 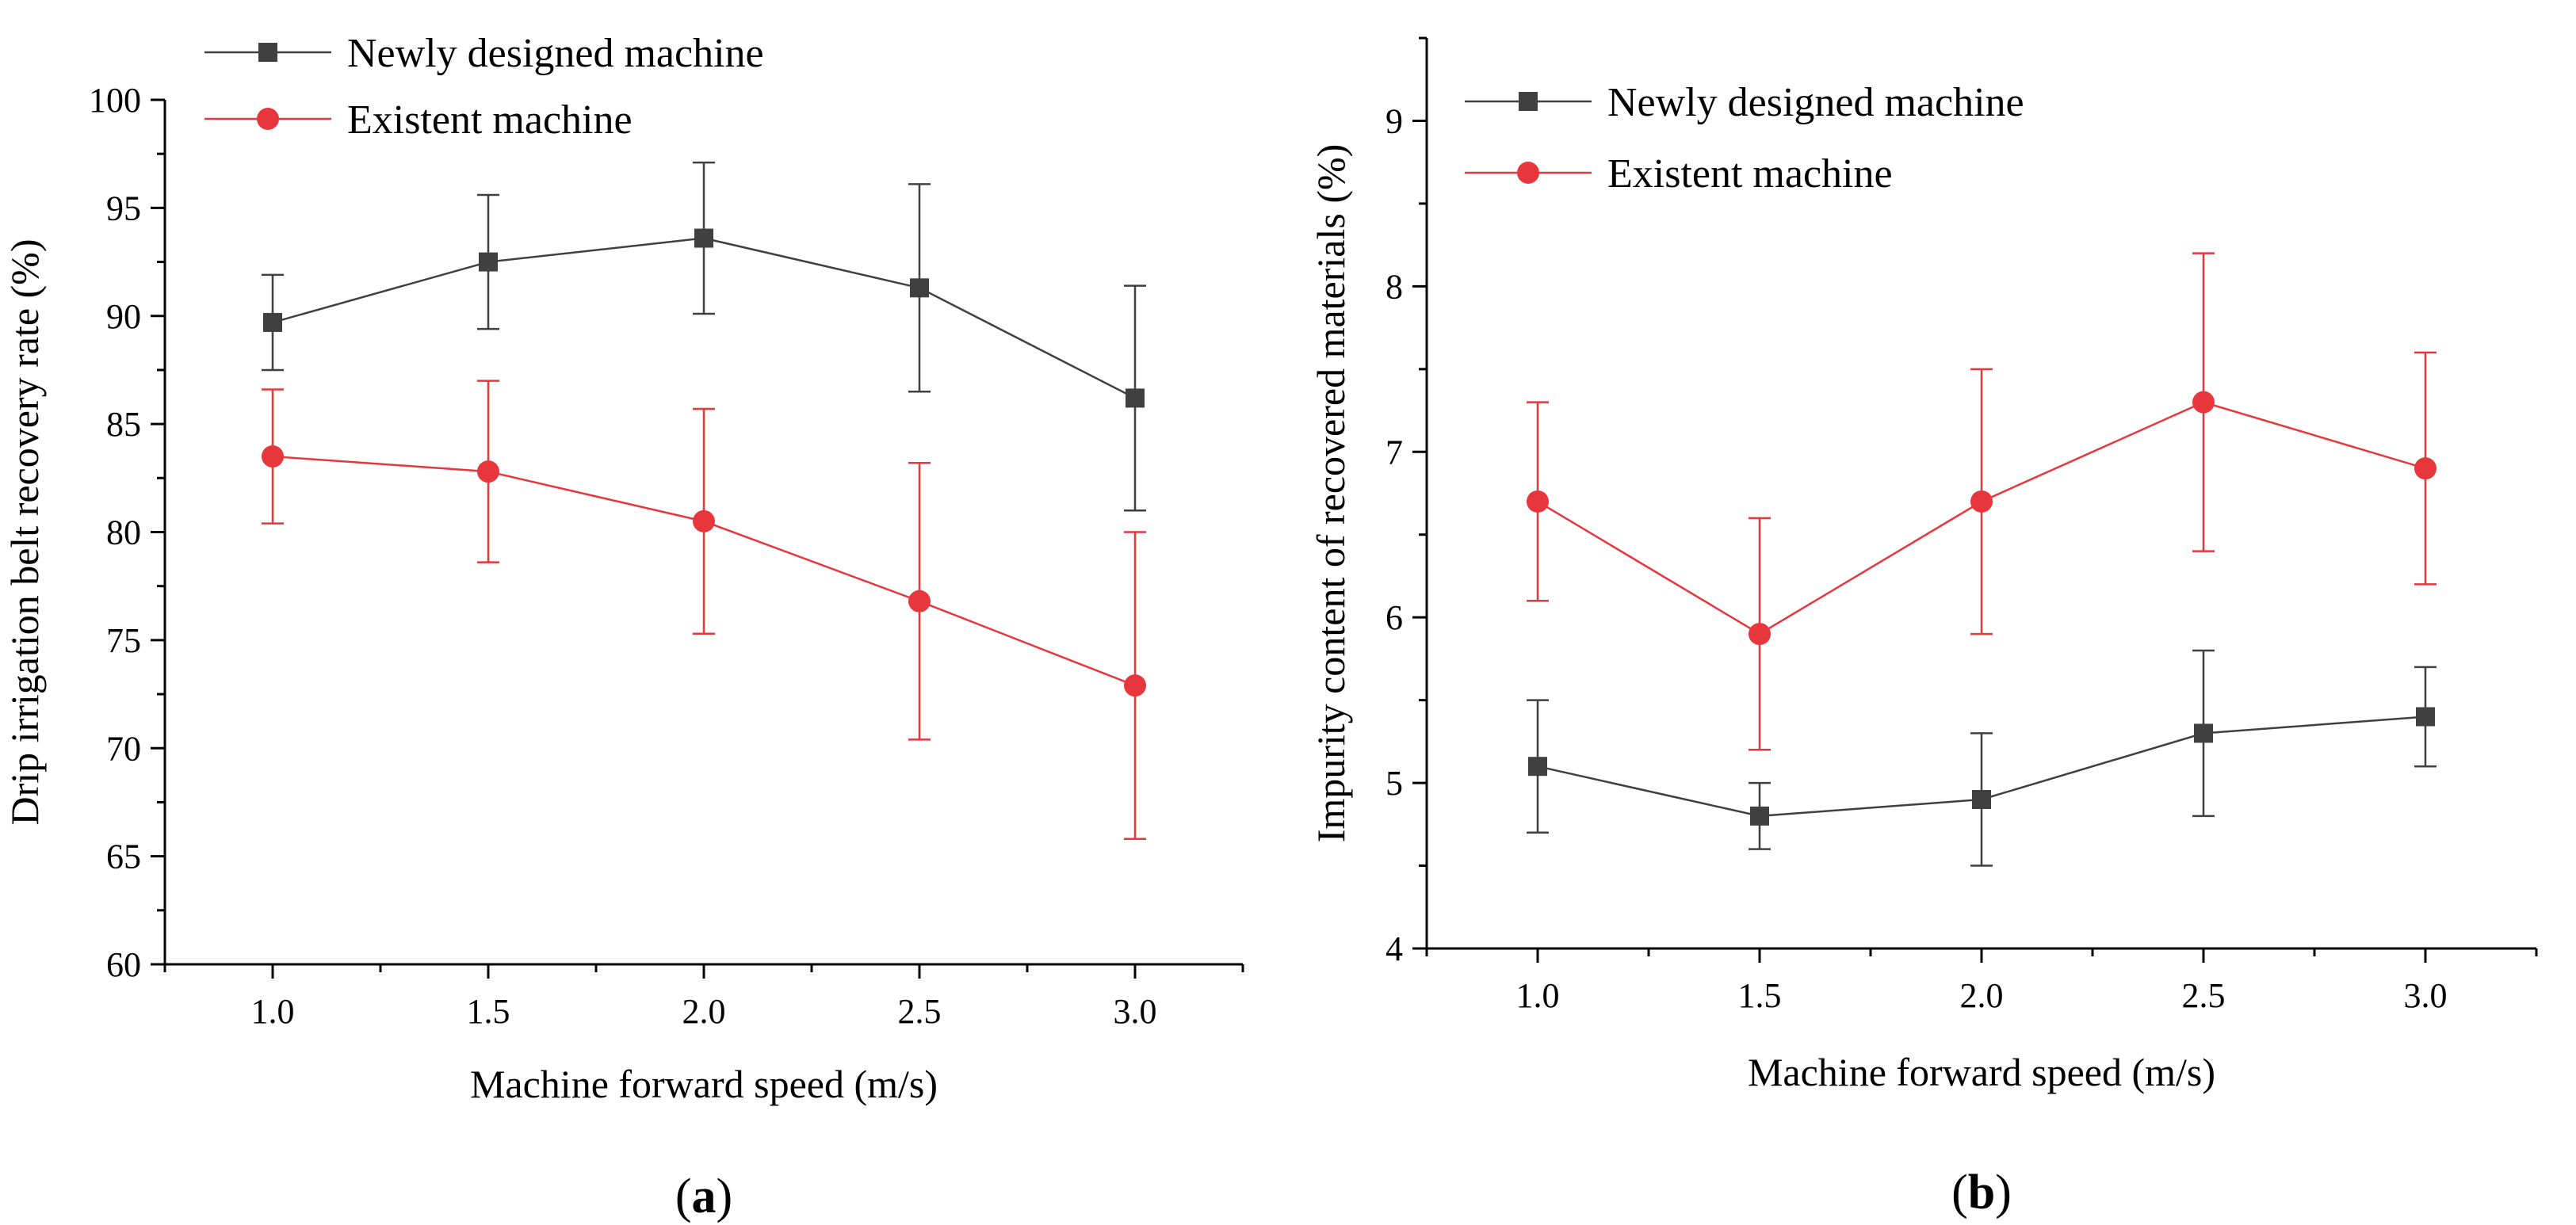 I want to click on y-tick-label: 9, so click(x=1394, y=120).